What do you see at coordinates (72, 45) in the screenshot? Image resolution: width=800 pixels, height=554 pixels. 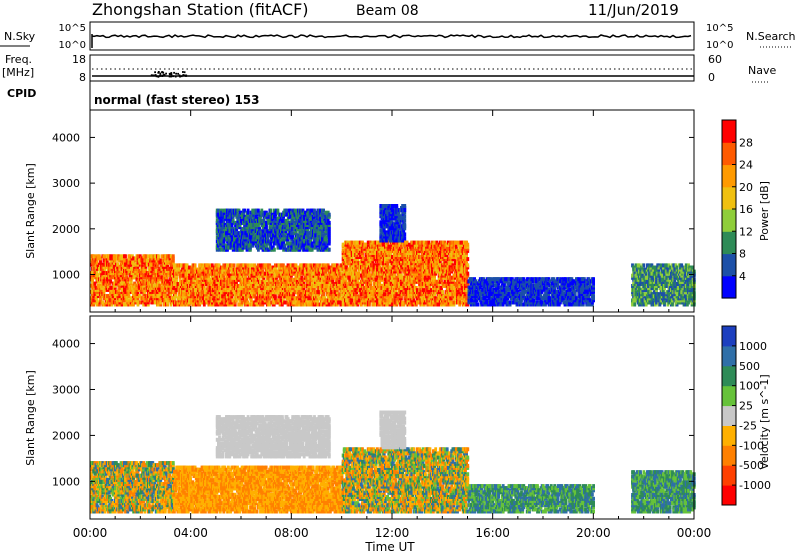 I see `sky-tick-bottom-left: 10^0` at bounding box center [72, 45].